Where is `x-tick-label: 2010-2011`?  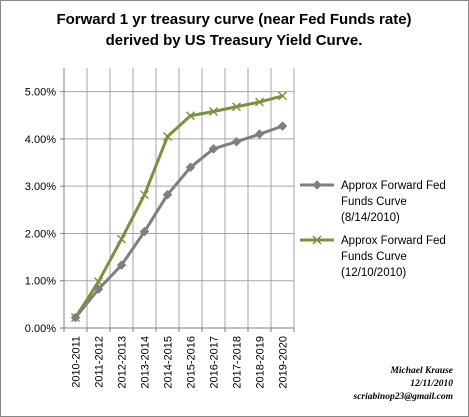
x-tick-label: 2010-2011 is located at coordinates (77, 362).